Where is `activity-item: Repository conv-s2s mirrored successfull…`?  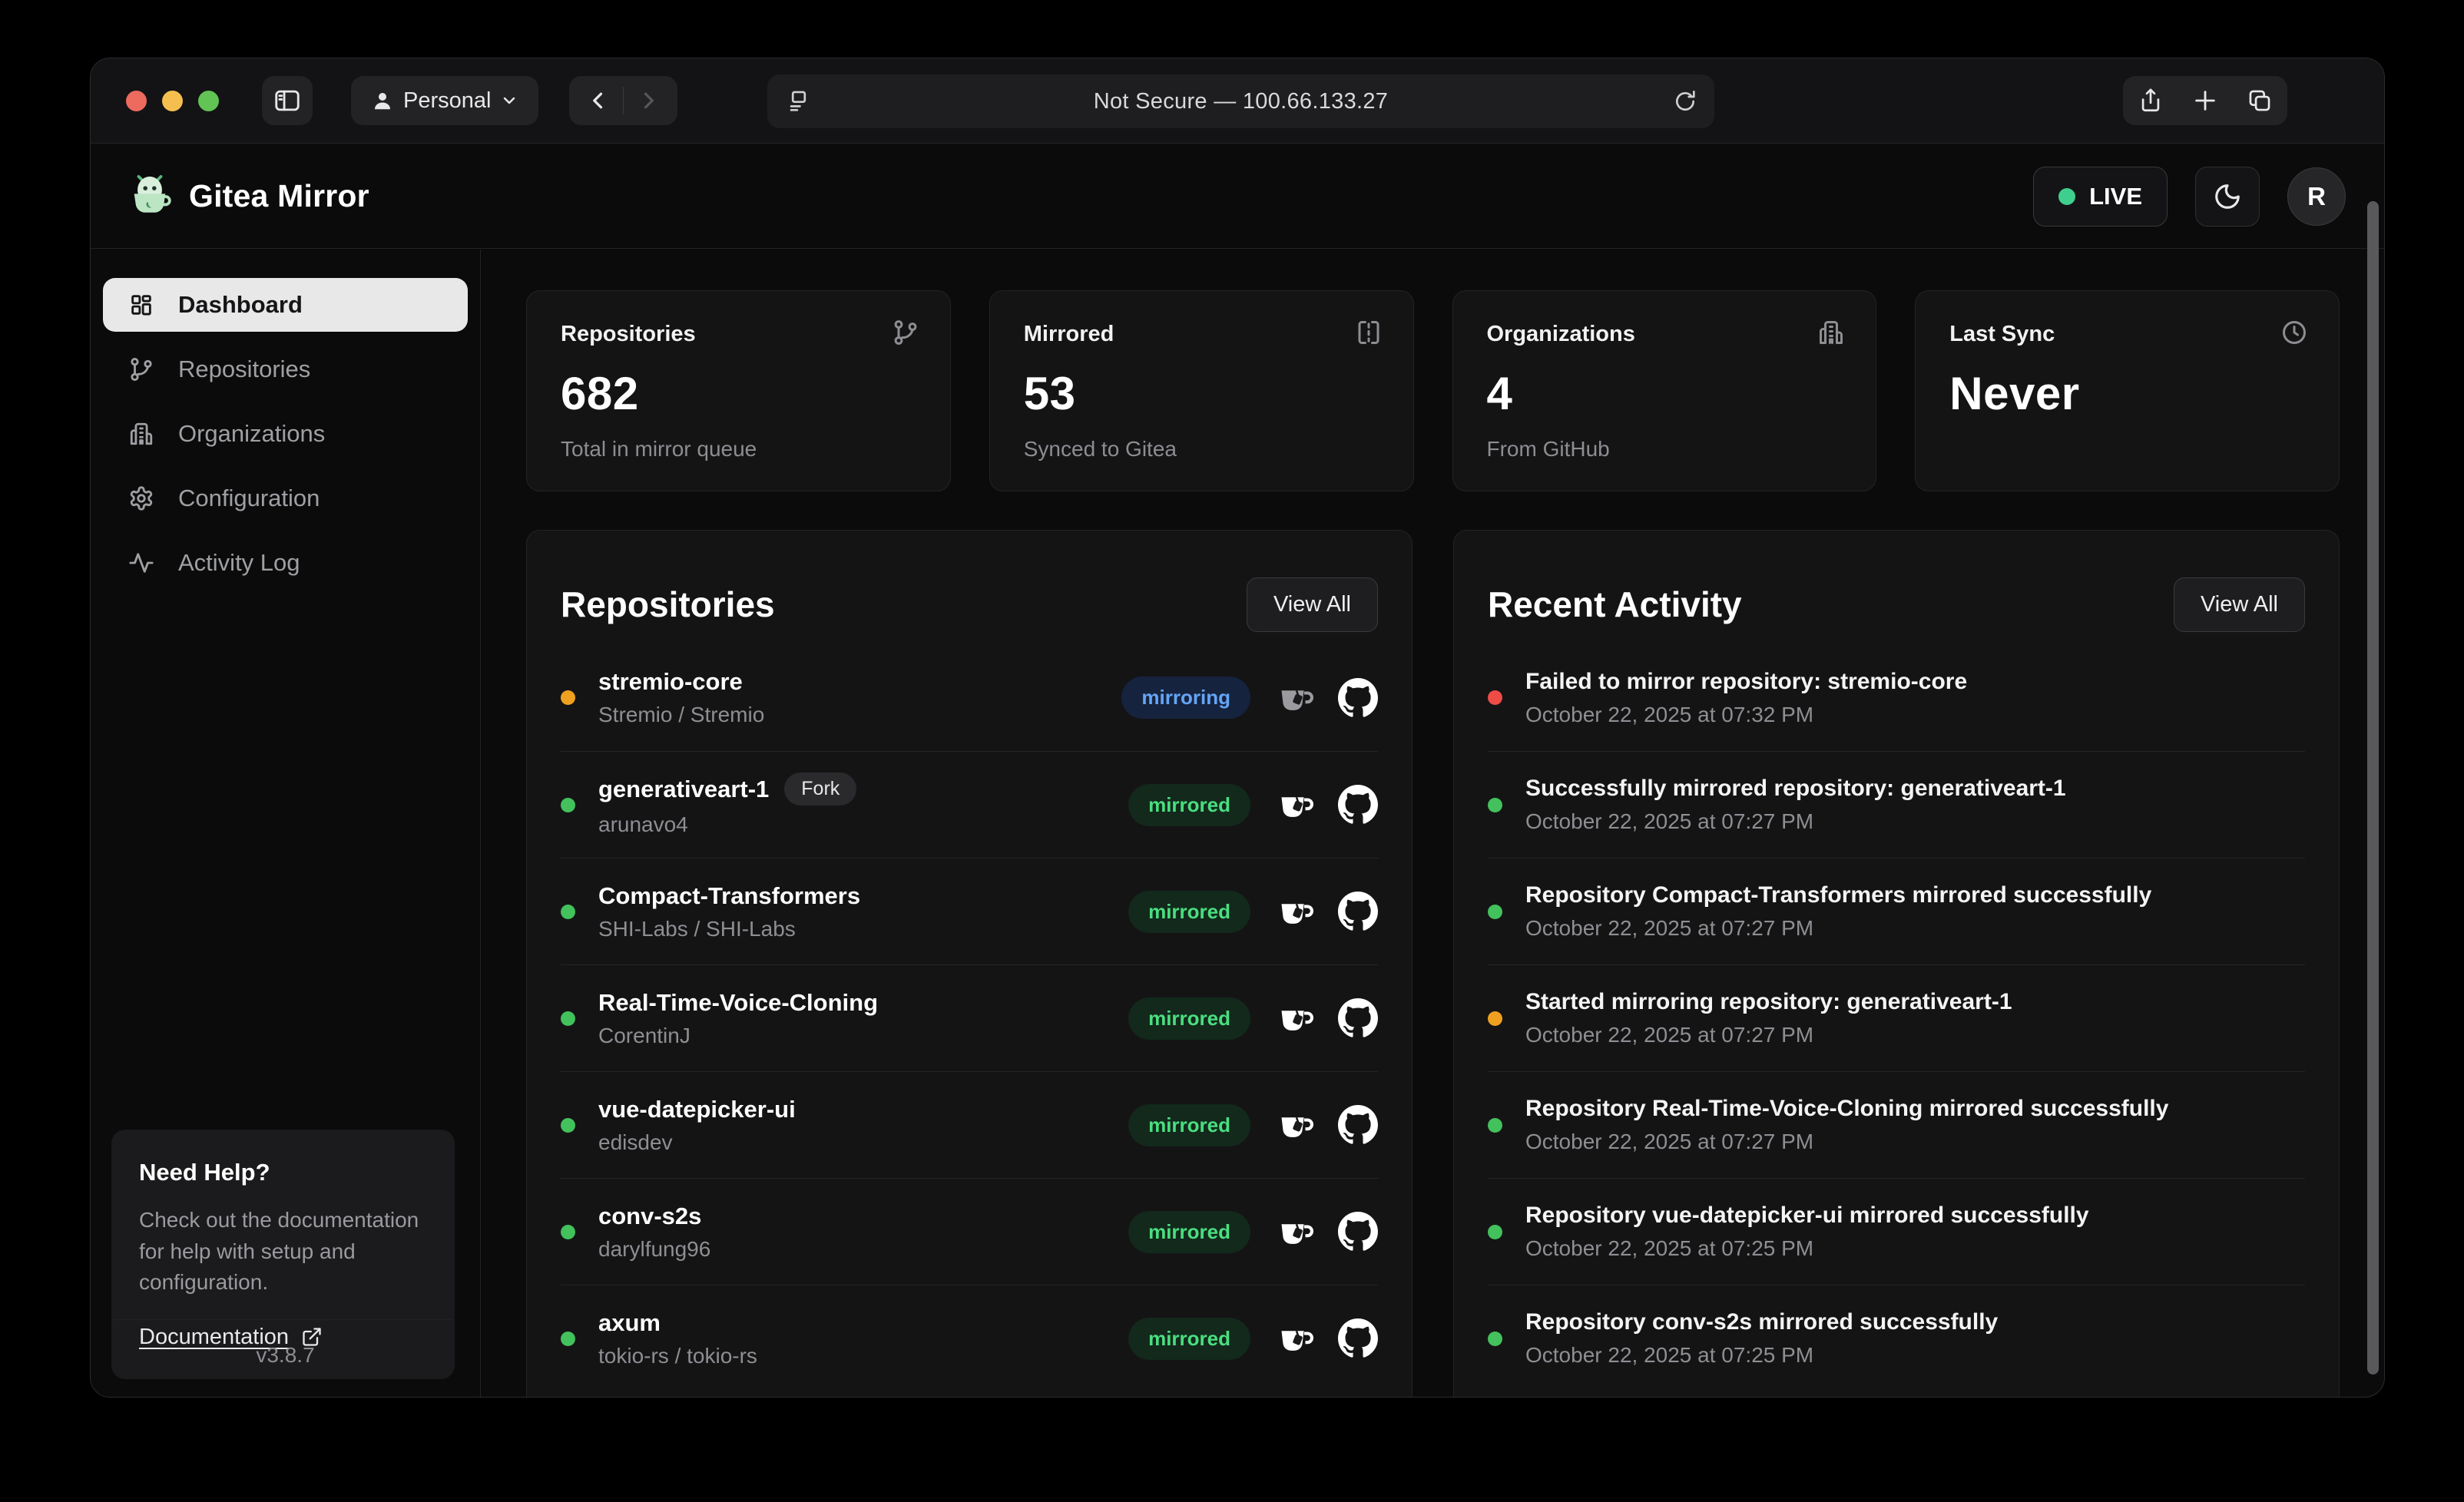
activity-item: Repository conv-s2s mirrored successfull… is located at coordinates (1896, 1338).